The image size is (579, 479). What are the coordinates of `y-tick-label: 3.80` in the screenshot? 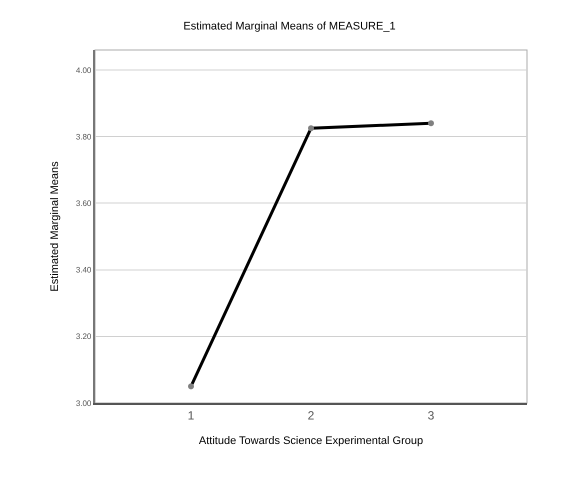 It's located at (84, 137).